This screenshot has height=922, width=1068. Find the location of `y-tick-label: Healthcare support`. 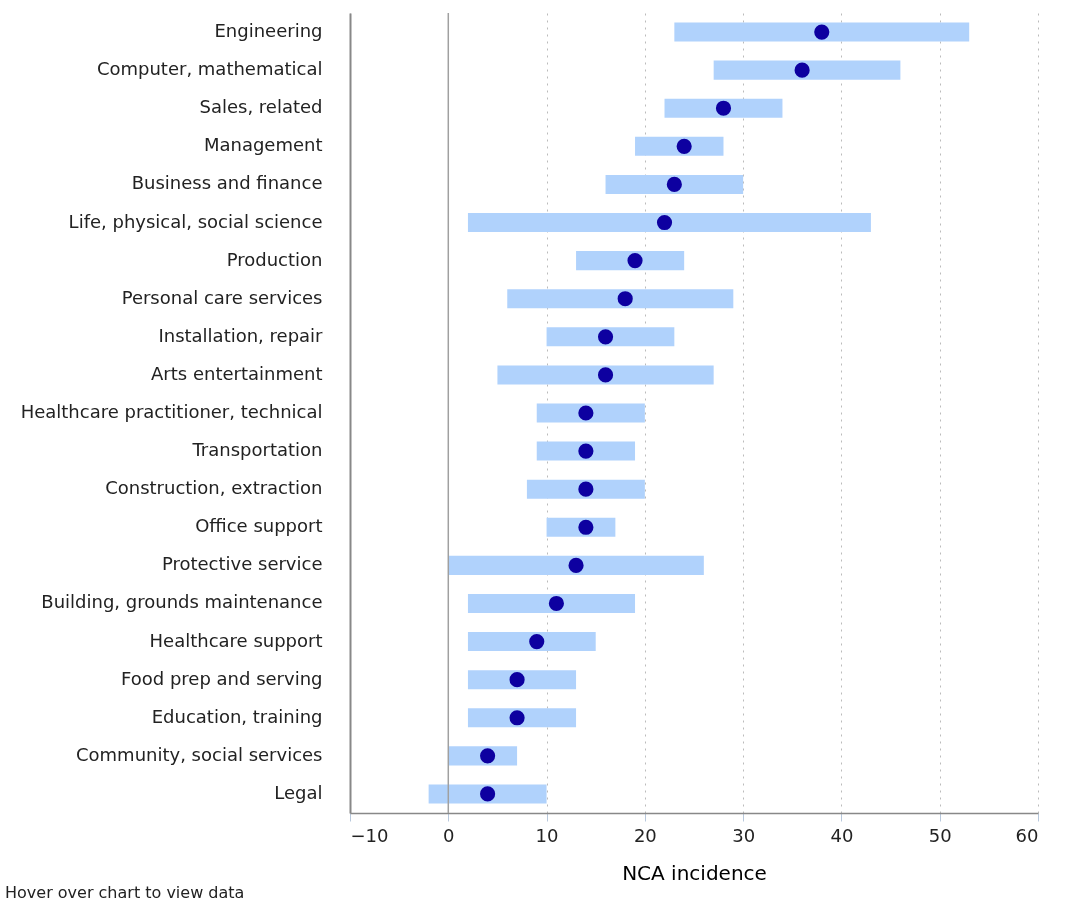

y-tick-label: Healthcare support is located at coordinates (236, 640).